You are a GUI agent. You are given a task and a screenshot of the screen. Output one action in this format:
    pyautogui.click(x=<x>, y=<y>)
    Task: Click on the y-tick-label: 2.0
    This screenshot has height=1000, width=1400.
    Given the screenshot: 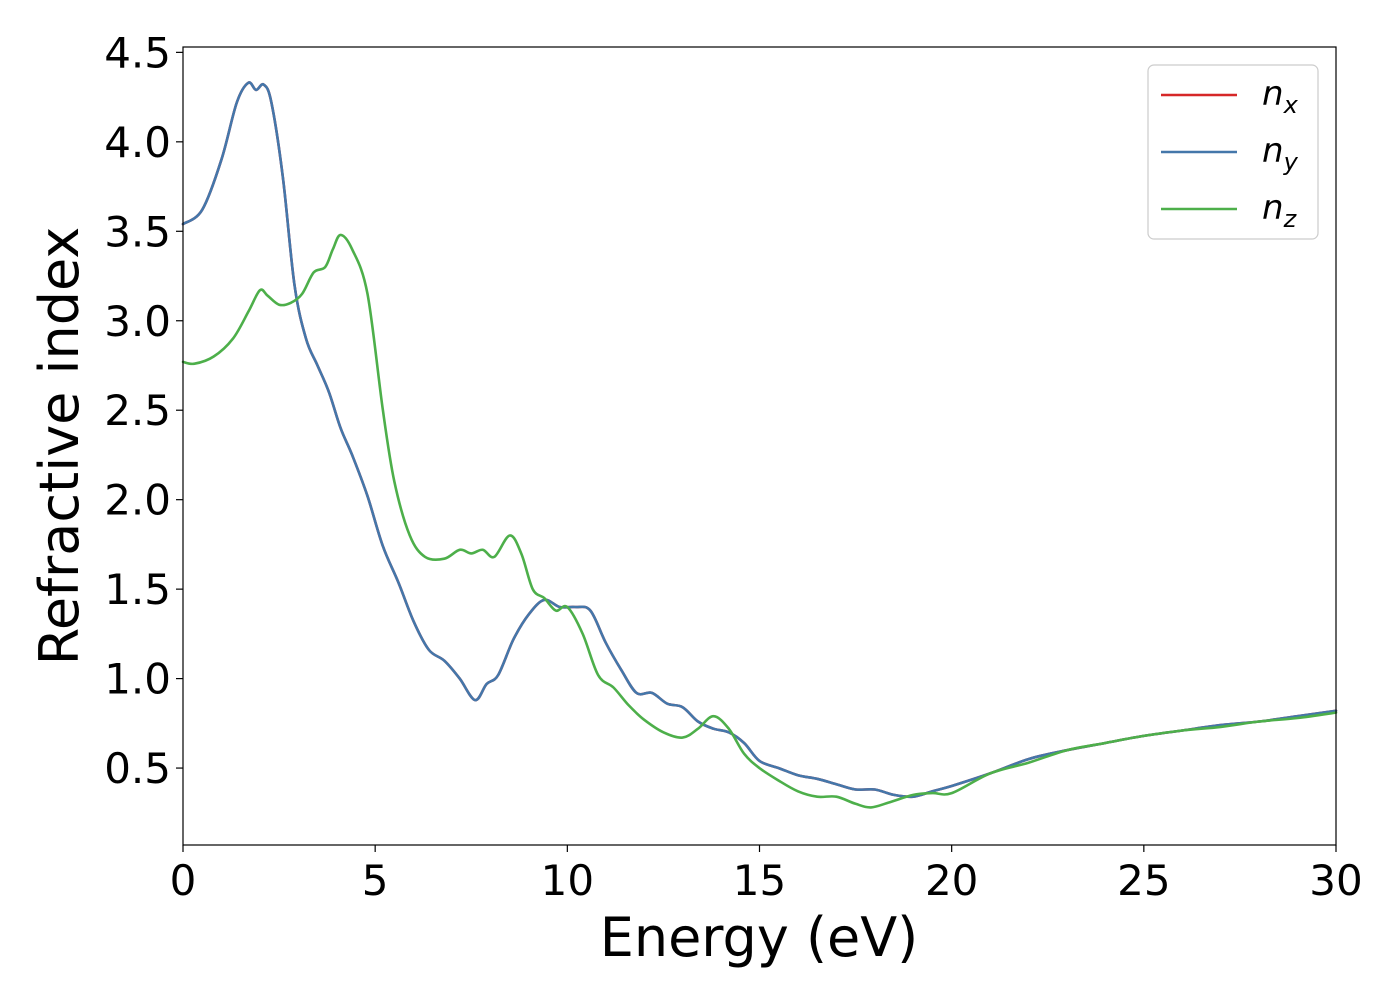 What is the action you would take?
    pyautogui.click(x=137, y=500)
    